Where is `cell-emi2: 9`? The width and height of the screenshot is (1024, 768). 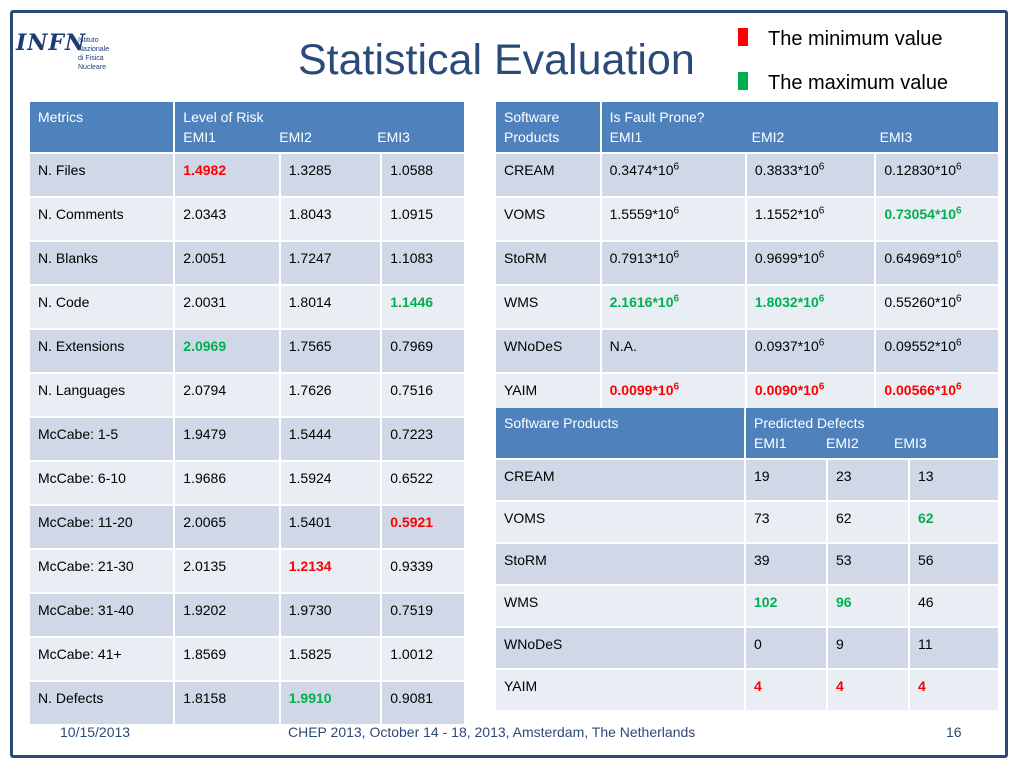 cell-emi2: 9 is located at coordinates (868, 648).